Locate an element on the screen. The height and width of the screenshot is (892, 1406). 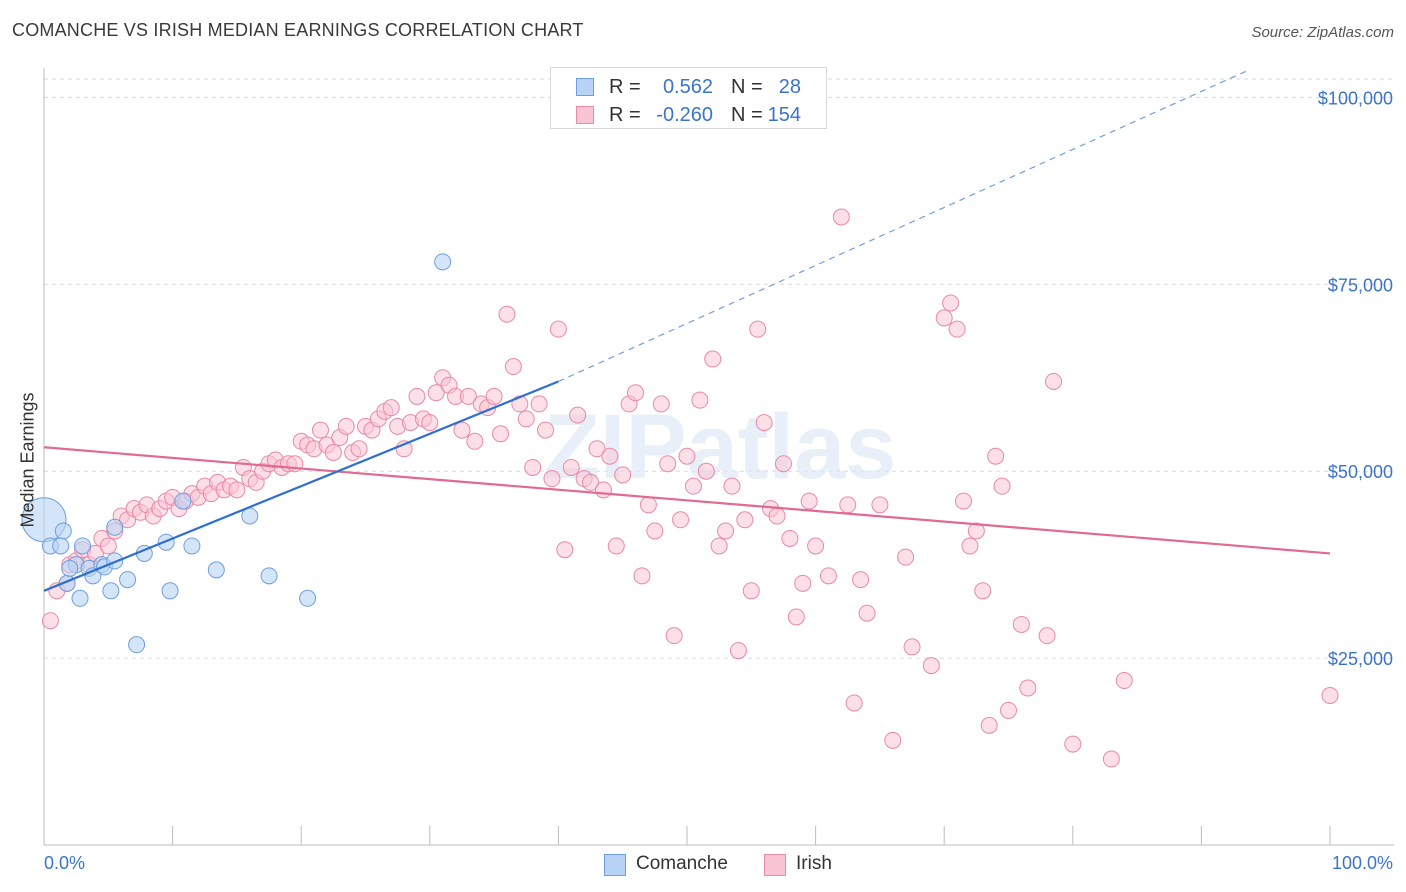
r-value: -0.260 is located at coordinates (684, 115).